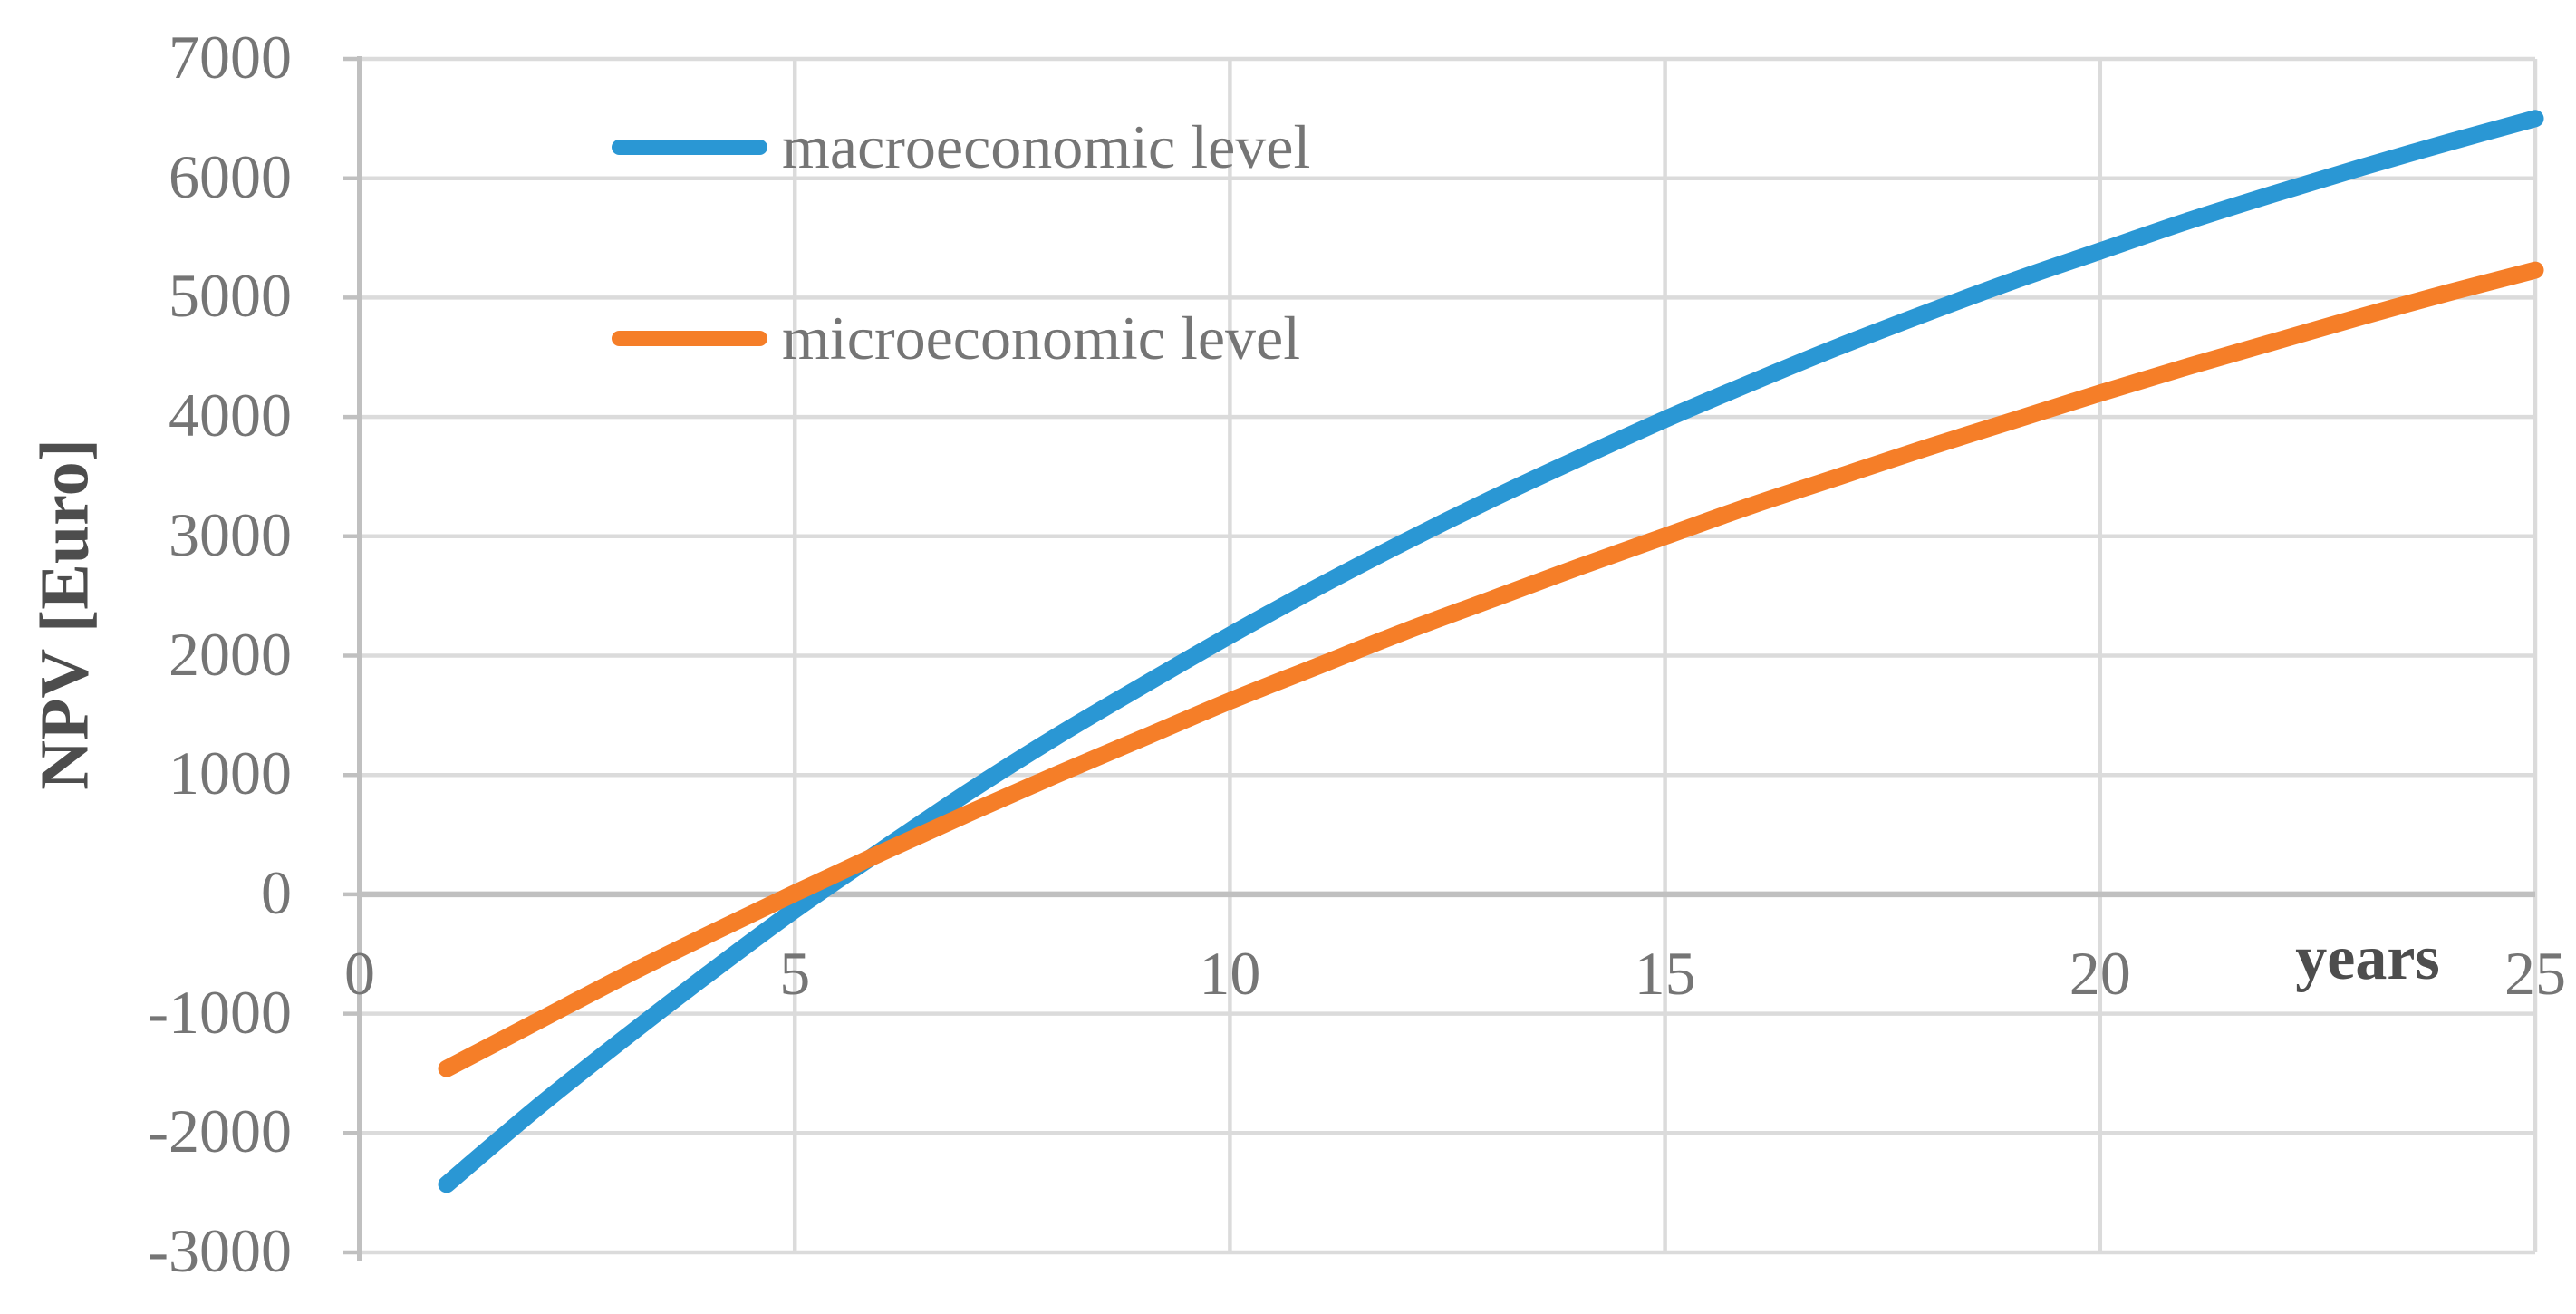  Describe the element at coordinates (1041, 338) in the screenshot. I see `legend-label-microeconomic: microeconomic level` at that location.